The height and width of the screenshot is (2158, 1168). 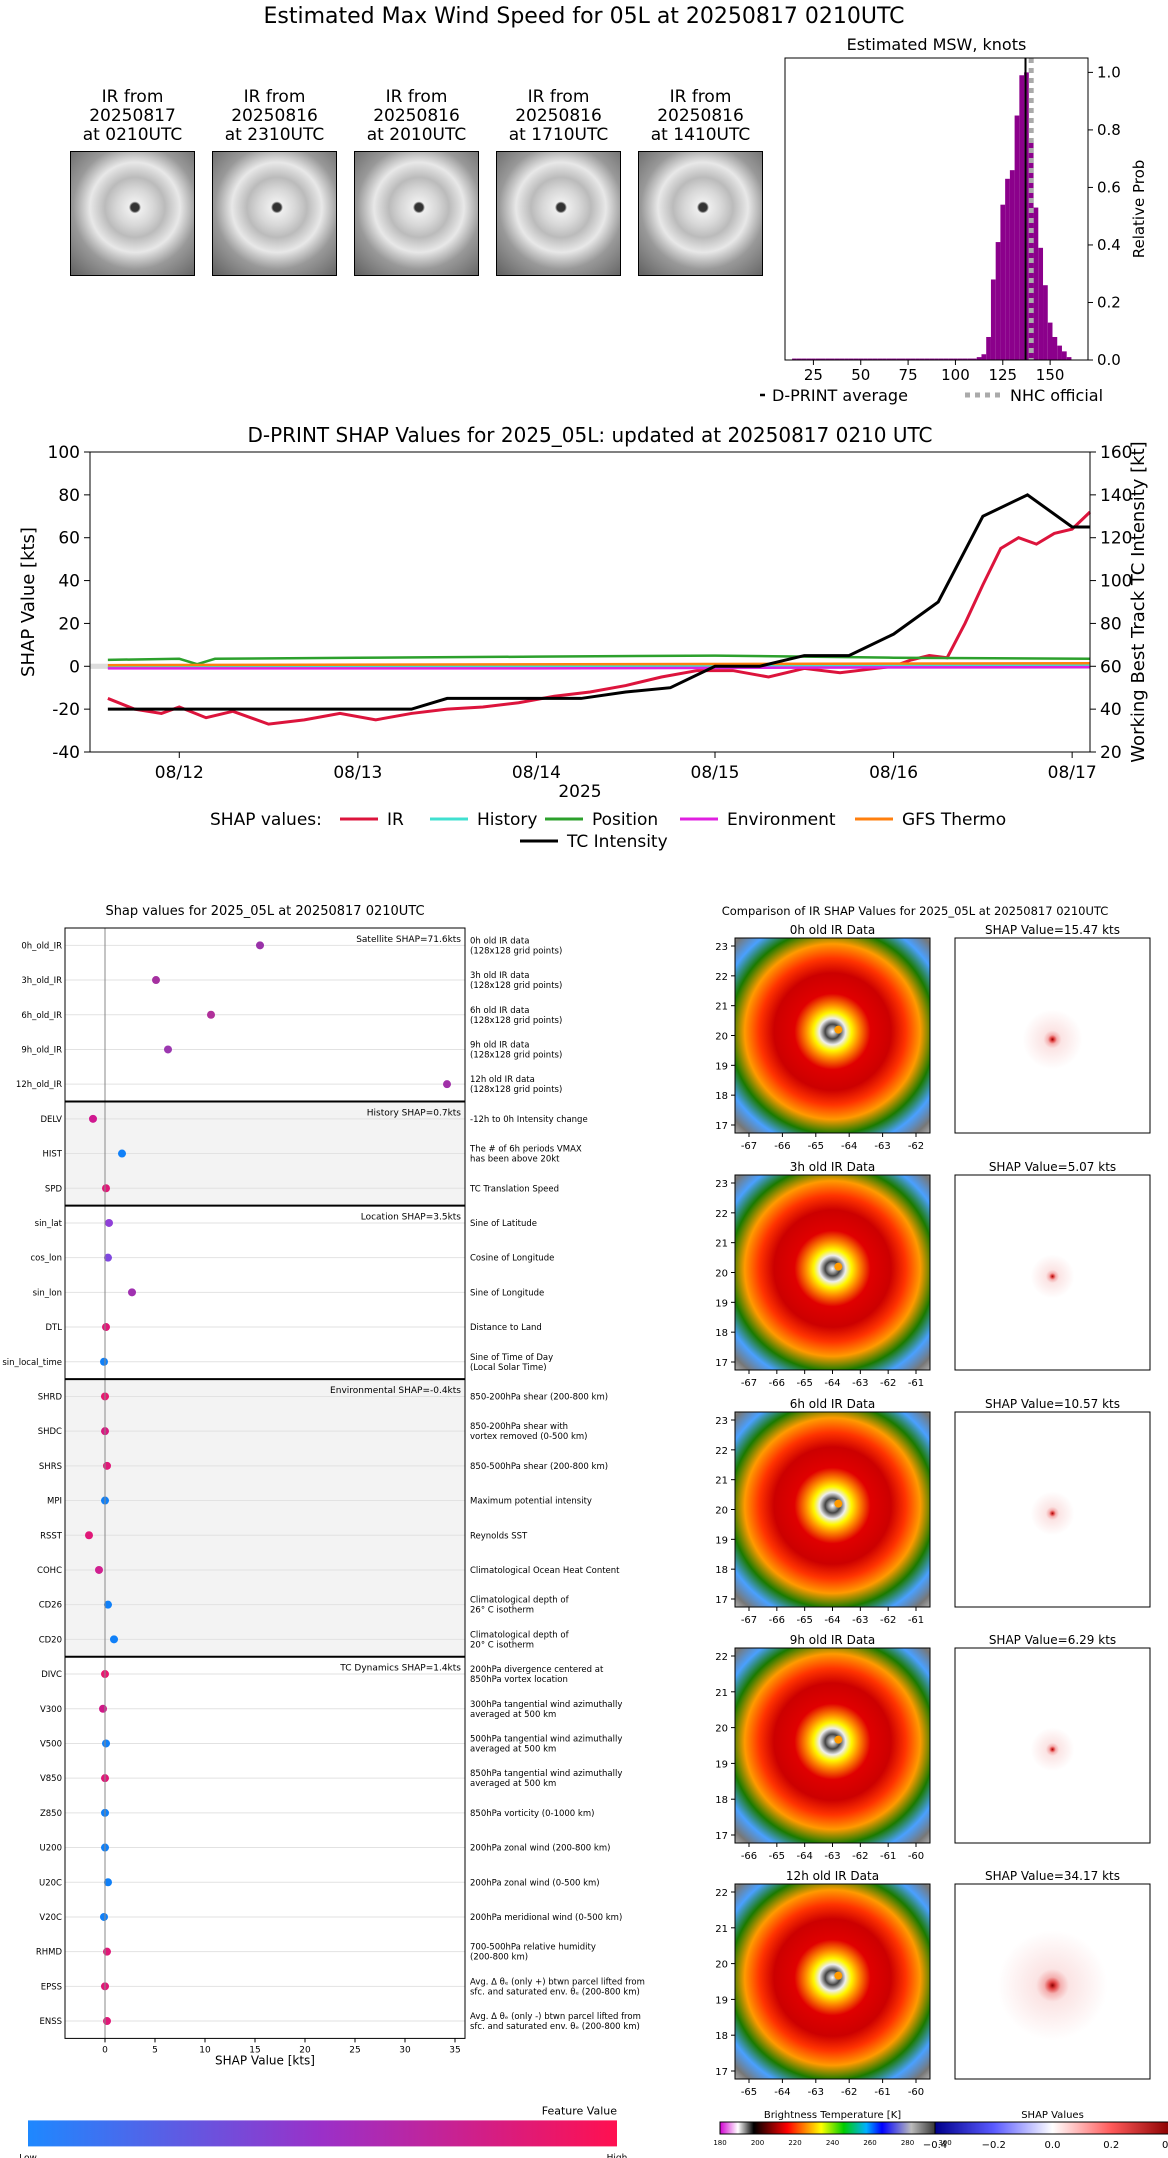 What do you see at coordinates (1111, 710) in the screenshot?
I see `y2-tick-label: 40` at bounding box center [1111, 710].